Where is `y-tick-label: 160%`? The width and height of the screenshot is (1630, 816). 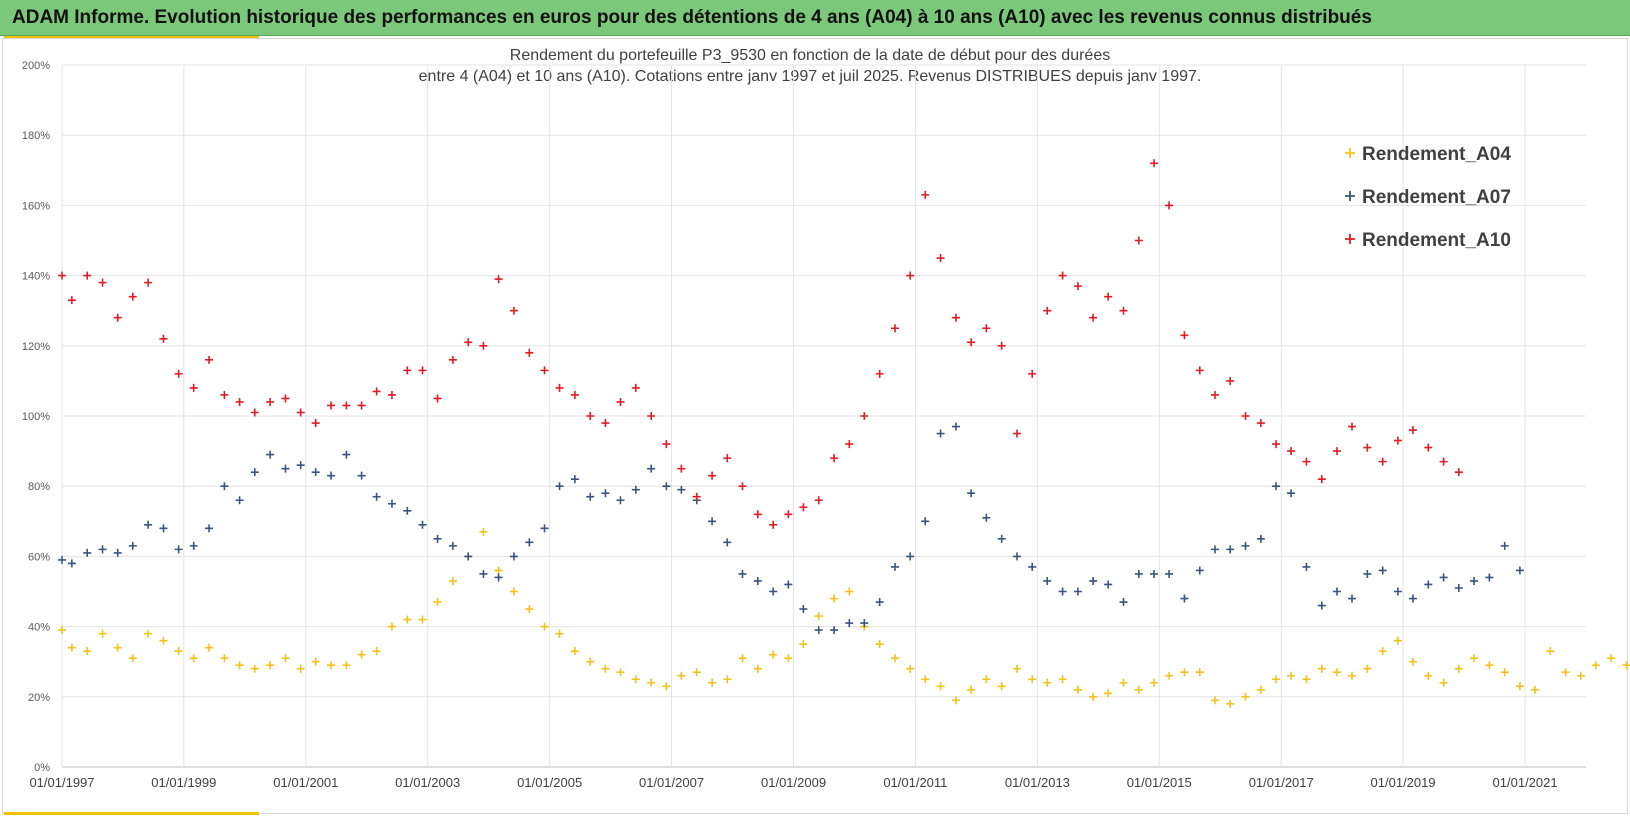 y-tick-label: 160% is located at coordinates (36, 206).